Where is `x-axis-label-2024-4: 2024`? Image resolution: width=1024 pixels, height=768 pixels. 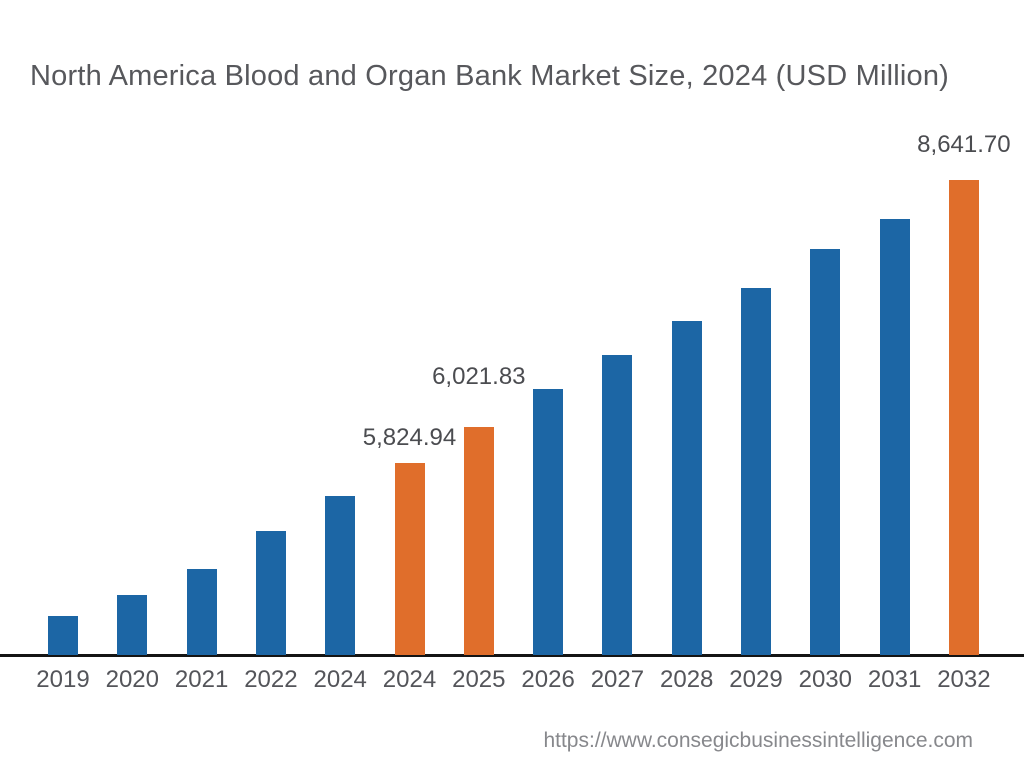 x-axis-label-2024-4: 2024 is located at coordinates (340, 679).